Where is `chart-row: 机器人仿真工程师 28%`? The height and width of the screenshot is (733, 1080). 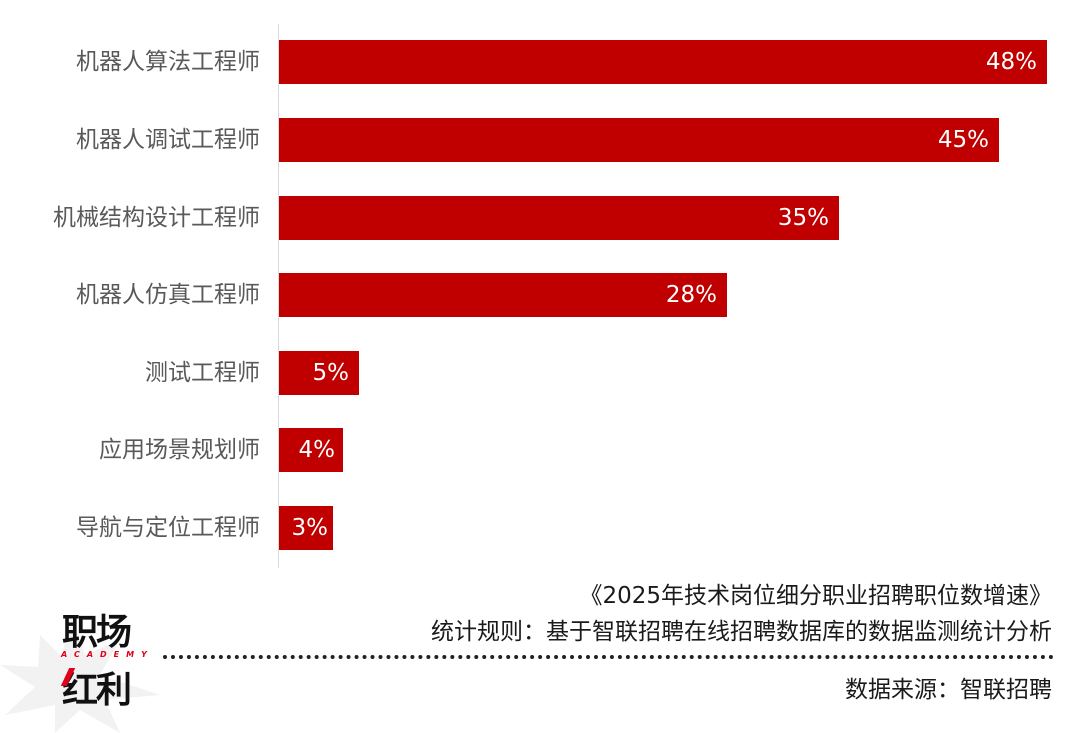 chart-row: 机器人仿真工程师 28% is located at coordinates (540, 295).